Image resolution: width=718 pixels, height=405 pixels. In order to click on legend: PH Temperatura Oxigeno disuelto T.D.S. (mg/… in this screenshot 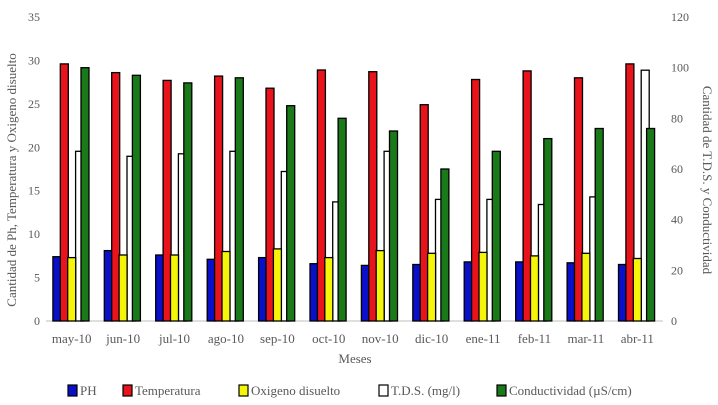, I will do `click(349, 390)`.